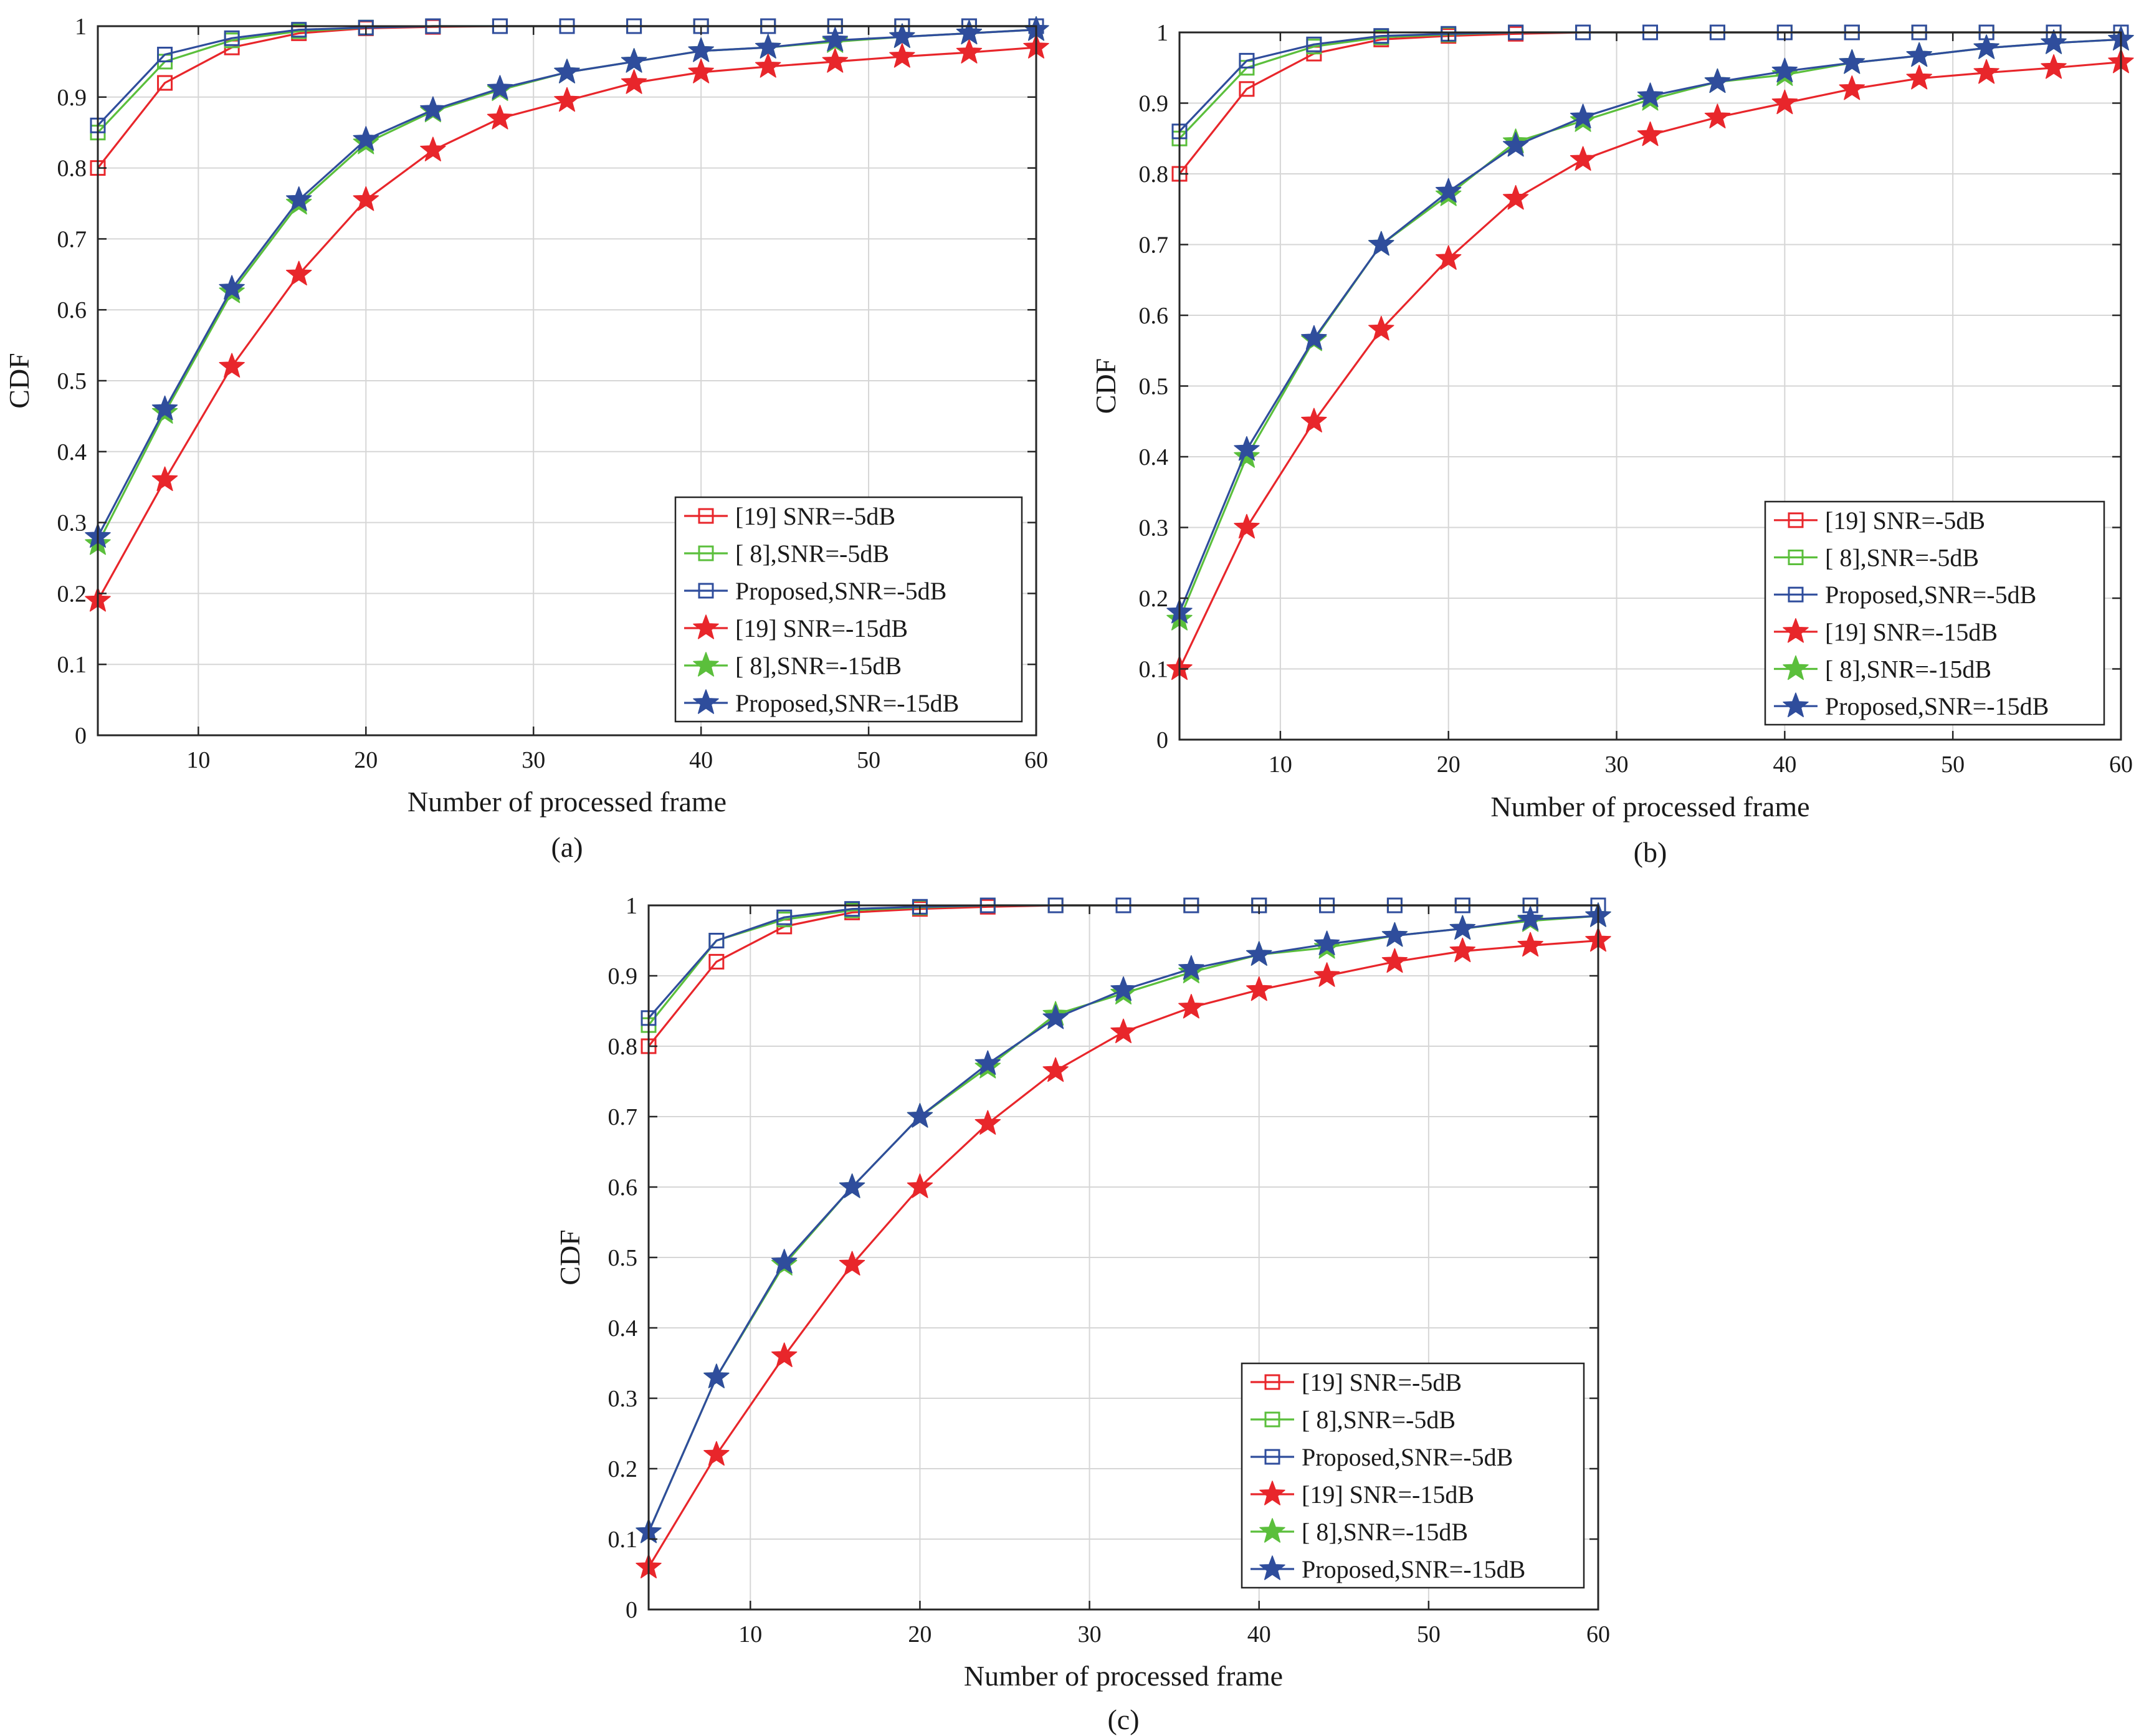 This screenshot has height=1736, width=2149. What do you see at coordinates (1379, 1420) in the screenshot?
I see `legend-entry: [ 8],SNR=-5dB` at bounding box center [1379, 1420].